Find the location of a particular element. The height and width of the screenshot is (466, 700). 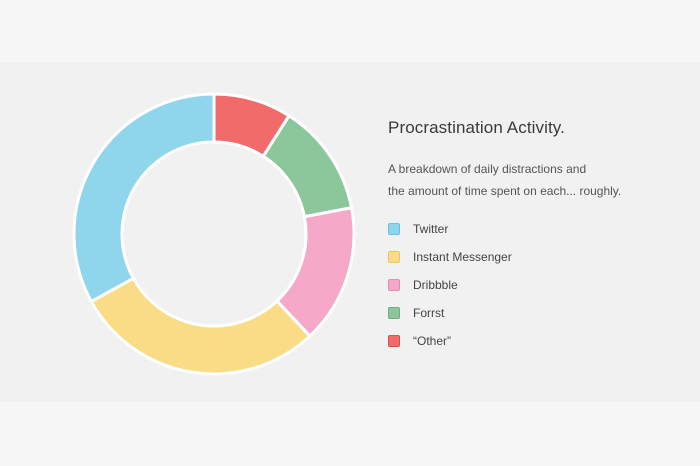

slice-twitter is located at coordinates (144, 197).